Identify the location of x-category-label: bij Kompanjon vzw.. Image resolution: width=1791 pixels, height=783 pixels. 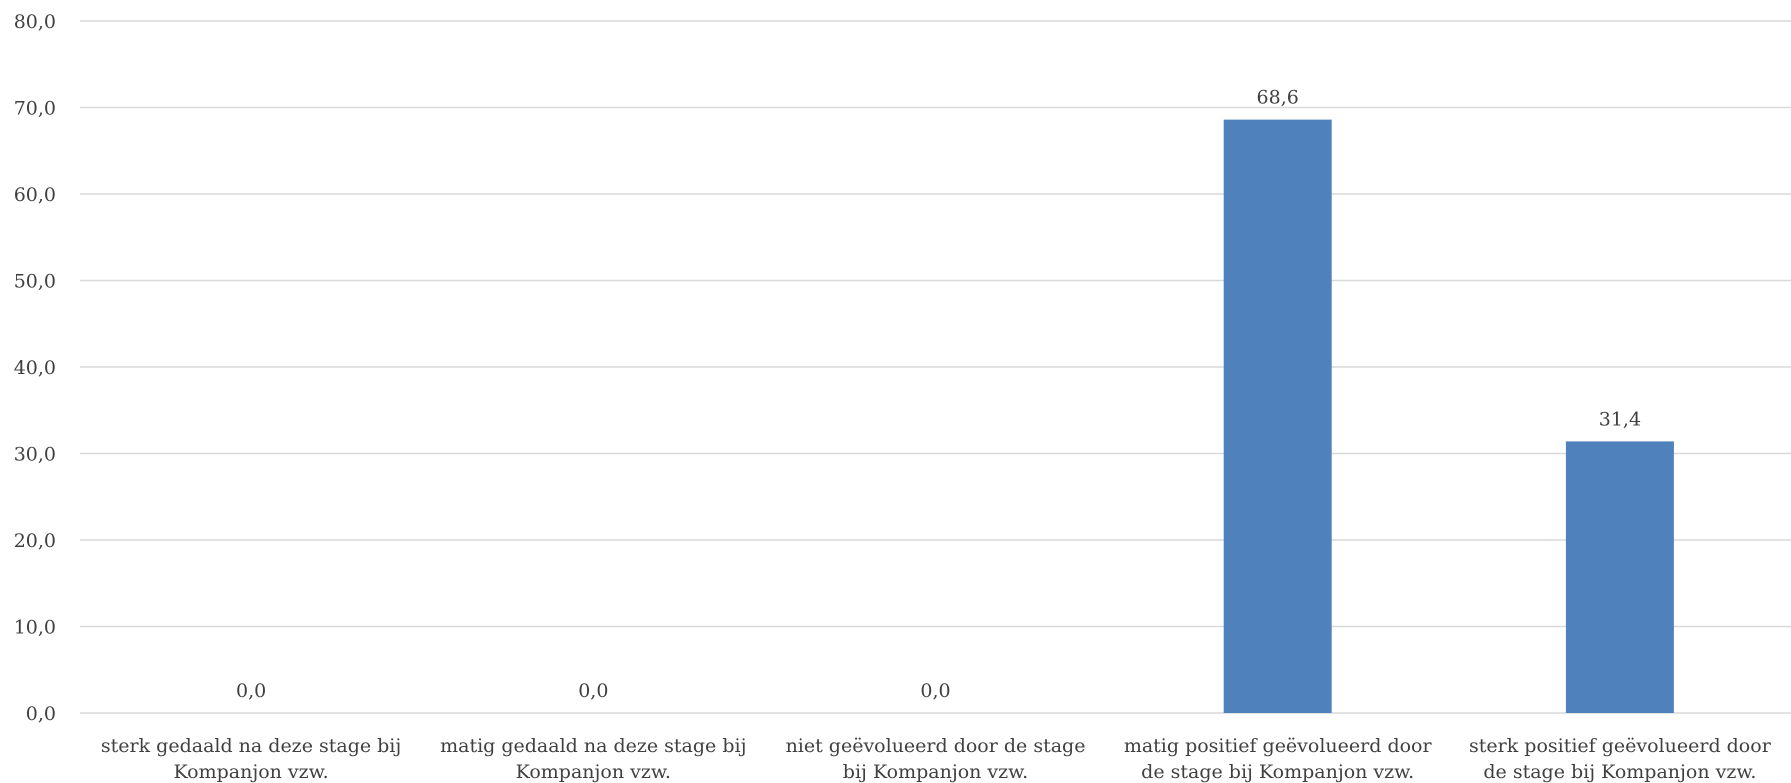
(935, 772).